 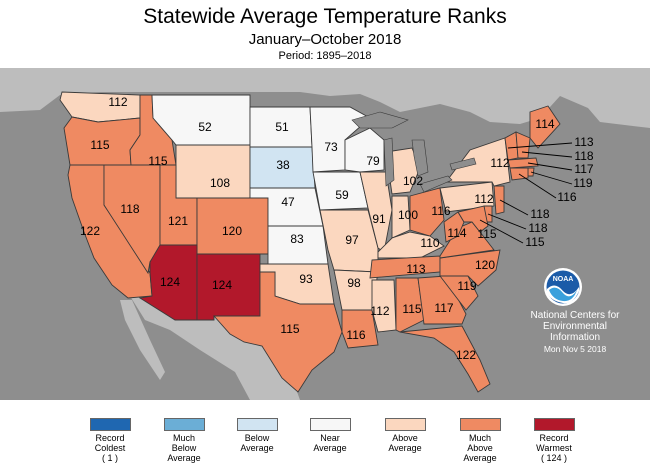 I want to click on map-subtitle: January–October 2018, so click(x=325, y=39).